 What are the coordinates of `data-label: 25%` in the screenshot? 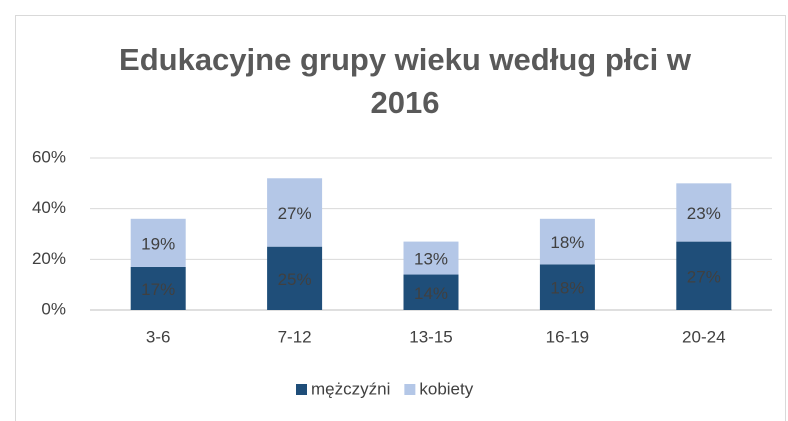 It's located at (295, 279).